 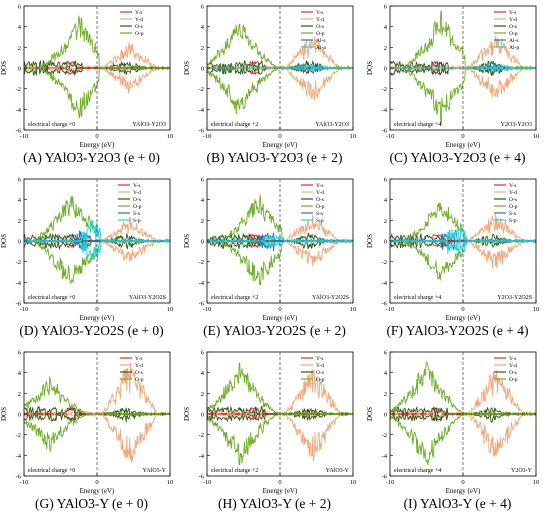 I want to click on legend-label-s-p: S-p, so click(x=137, y=221).